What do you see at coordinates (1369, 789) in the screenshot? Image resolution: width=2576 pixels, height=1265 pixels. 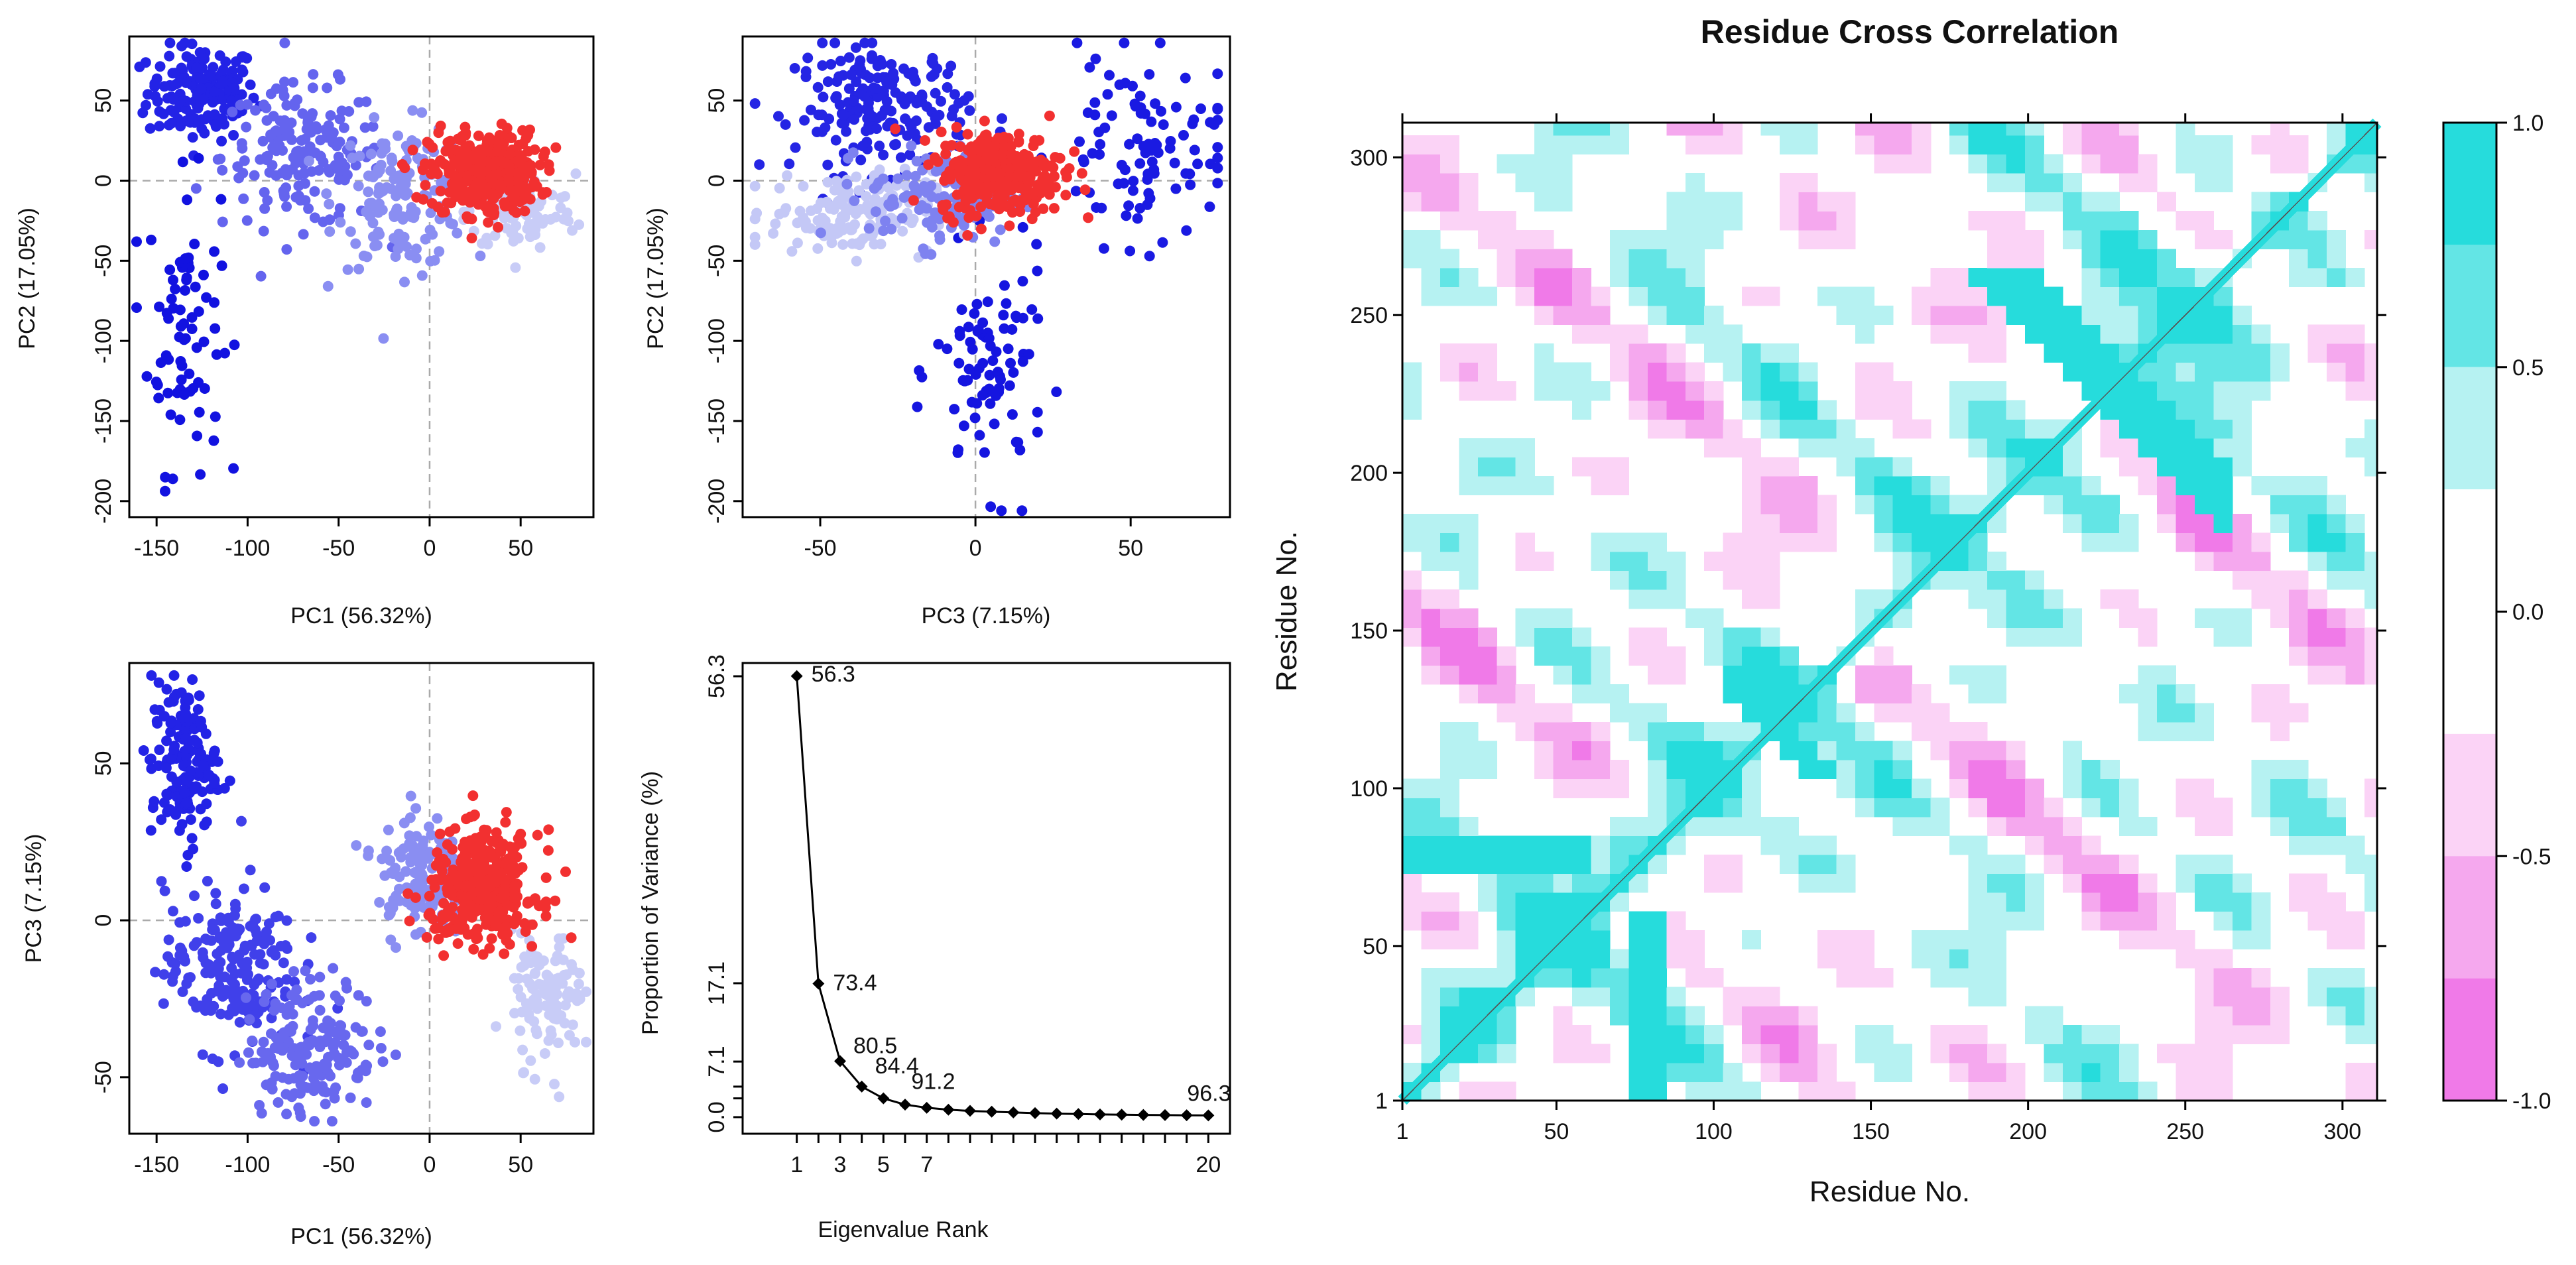 I see `y-tick-label: 100` at bounding box center [1369, 789].